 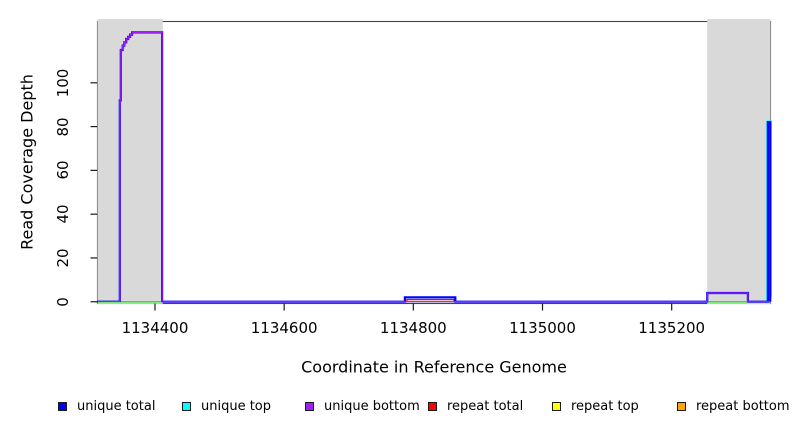 I want to click on masked-region-right, so click(x=739, y=162).